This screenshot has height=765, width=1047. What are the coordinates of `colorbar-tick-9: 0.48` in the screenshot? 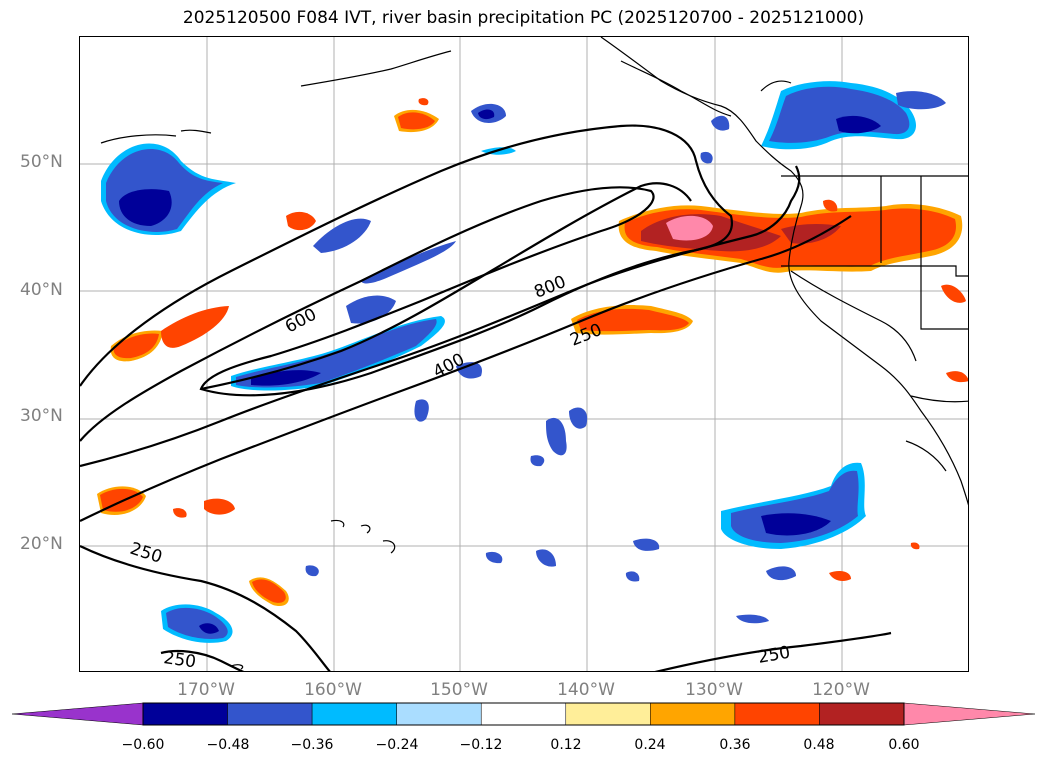 It's located at (819, 745).